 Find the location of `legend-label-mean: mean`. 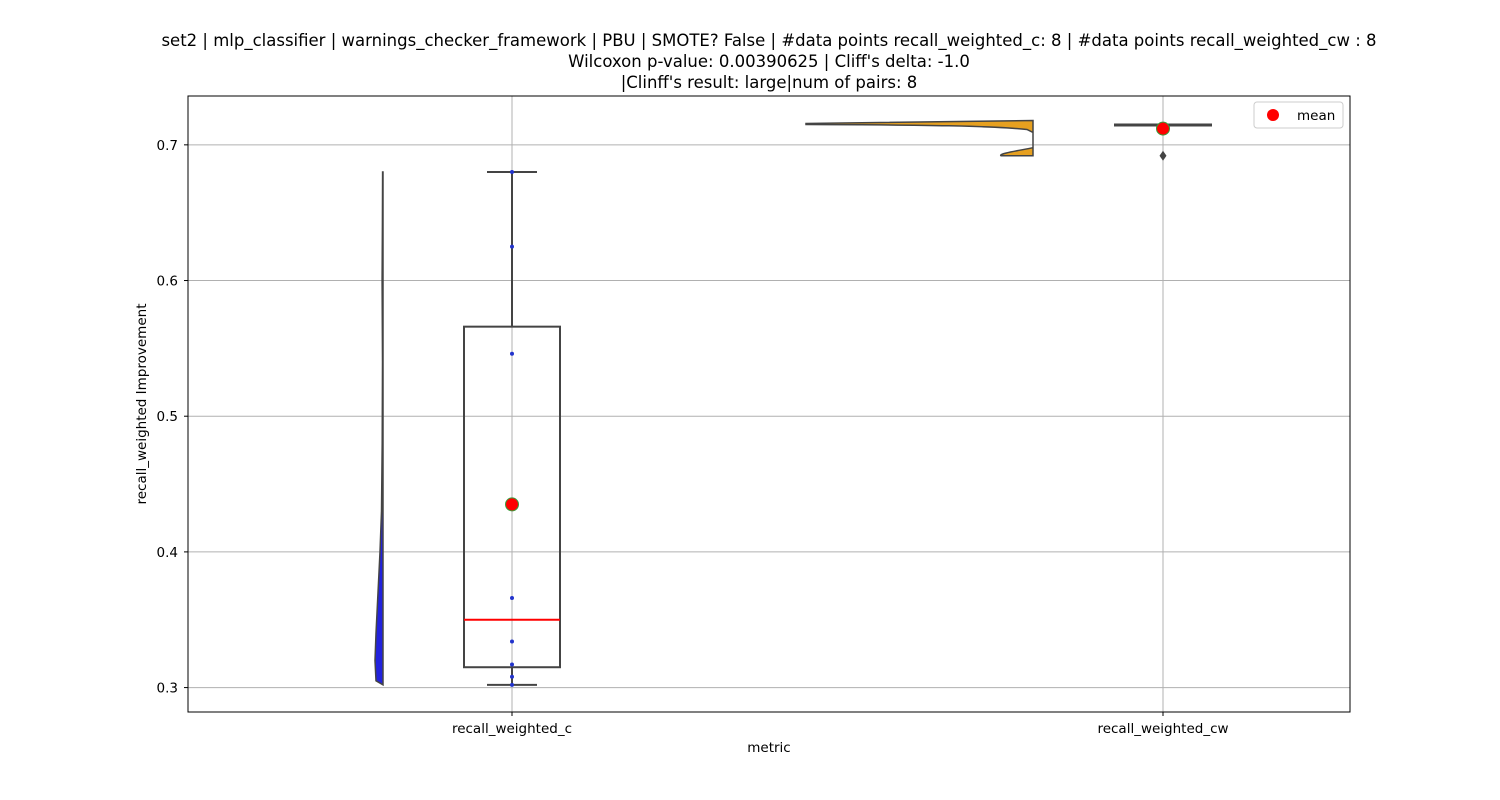

legend-label-mean: mean is located at coordinates (1316, 116).